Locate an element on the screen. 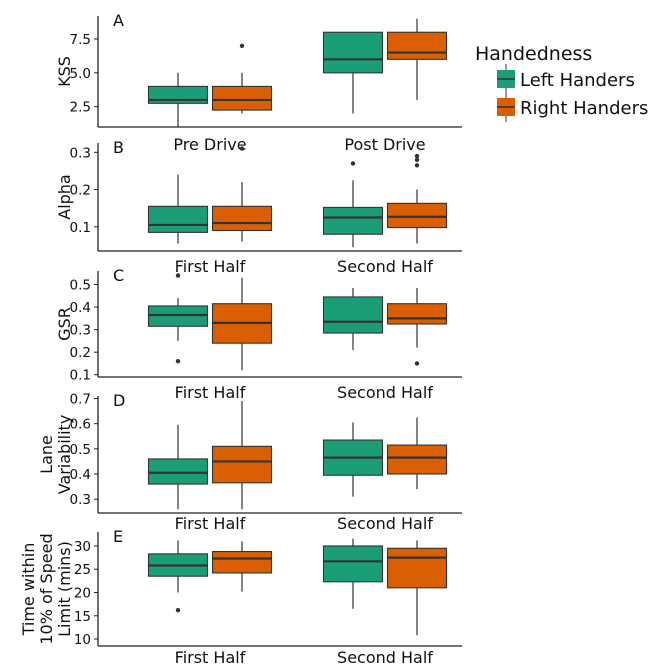 Image resolution: width=654 pixels, height=670 pixels. panel-letter: A is located at coordinates (118, 20).